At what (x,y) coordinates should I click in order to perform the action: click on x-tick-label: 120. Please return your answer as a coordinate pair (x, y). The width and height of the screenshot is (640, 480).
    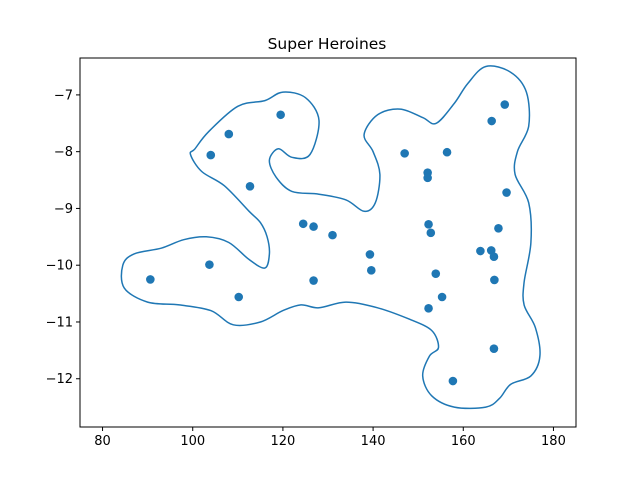
    Looking at the image, I should click on (282, 441).